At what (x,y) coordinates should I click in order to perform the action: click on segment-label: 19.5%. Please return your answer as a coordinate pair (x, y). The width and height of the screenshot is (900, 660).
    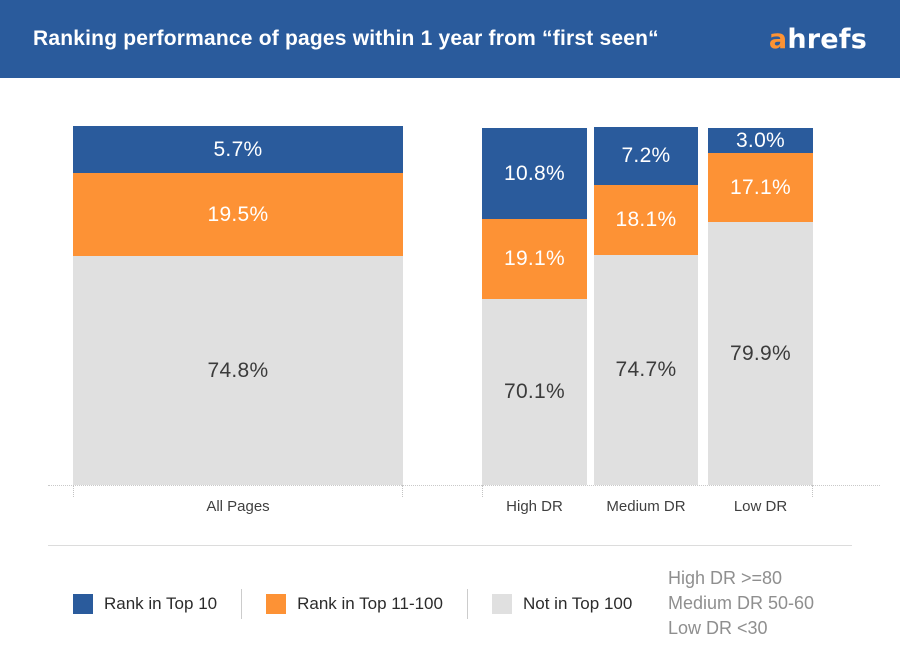
    Looking at the image, I should click on (238, 214).